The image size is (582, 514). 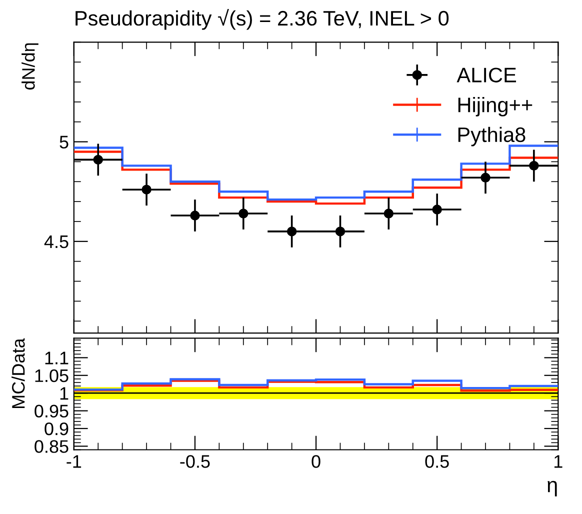 I want to click on y-tick-label: 1, so click(x=64, y=393).